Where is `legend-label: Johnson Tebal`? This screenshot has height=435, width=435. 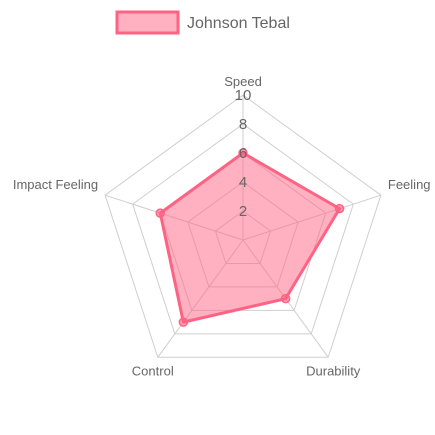
legend-label: Johnson Tebal is located at coordinates (238, 23).